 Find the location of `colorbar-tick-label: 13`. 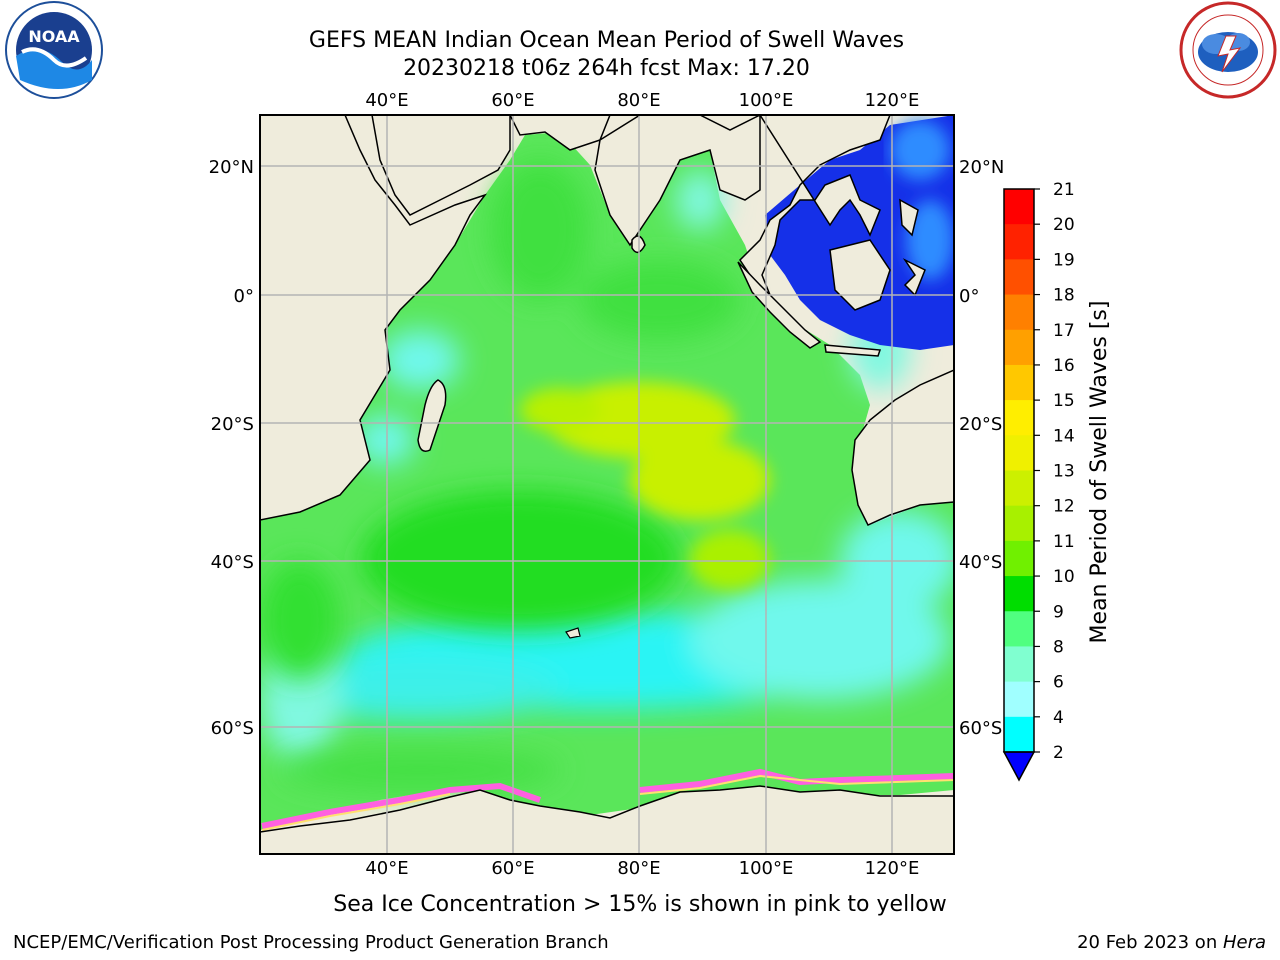

colorbar-tick-label: 13 is located at coordinates (1064, 472).